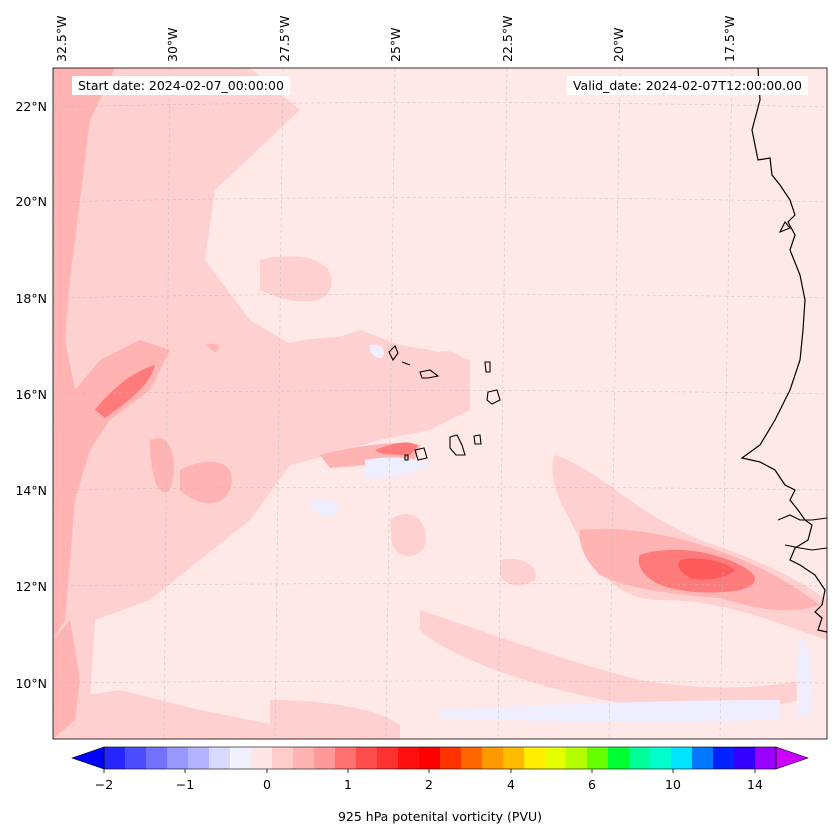 The image size is (837, 836). Describe the element at coordinates (88, 758) in the screenshot. I see `colorbar-arrow-low` at that location.